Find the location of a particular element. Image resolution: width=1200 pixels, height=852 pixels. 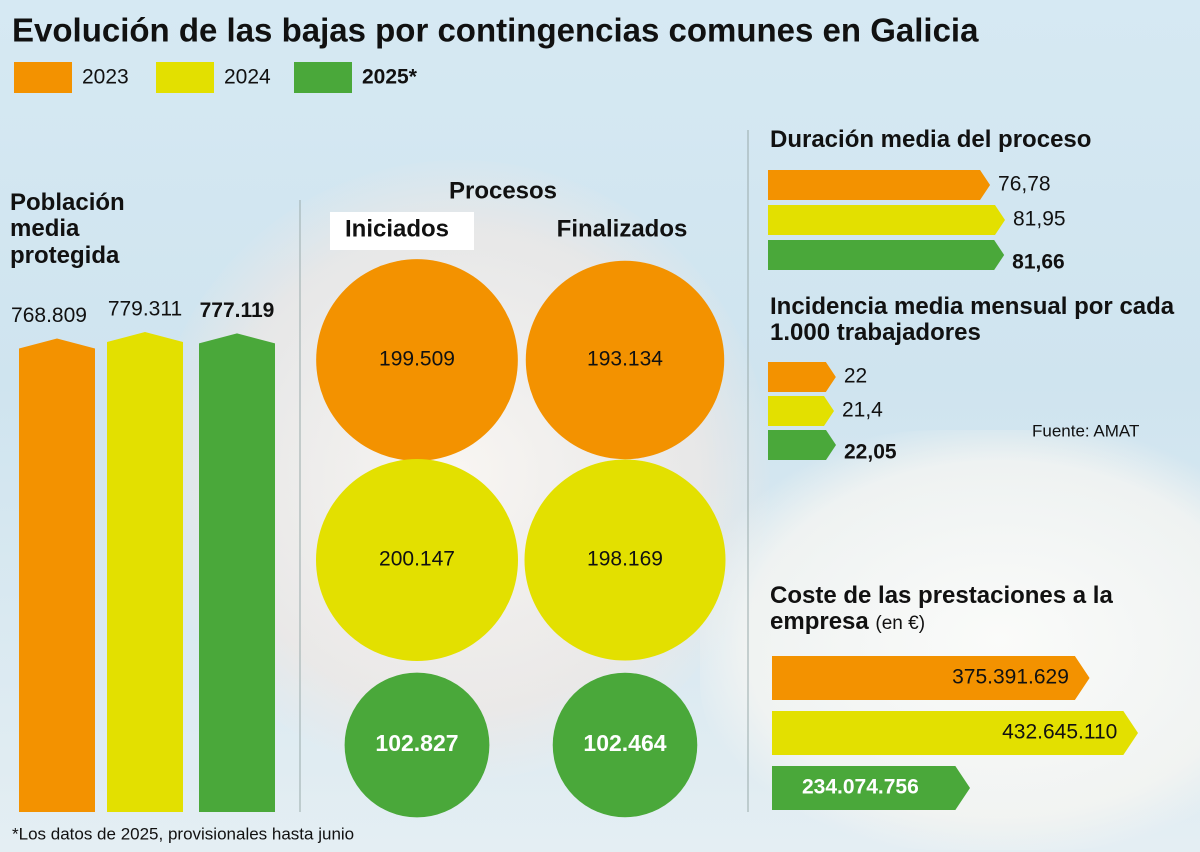

value-label: 199.509 is located at coordinates (417, 359).